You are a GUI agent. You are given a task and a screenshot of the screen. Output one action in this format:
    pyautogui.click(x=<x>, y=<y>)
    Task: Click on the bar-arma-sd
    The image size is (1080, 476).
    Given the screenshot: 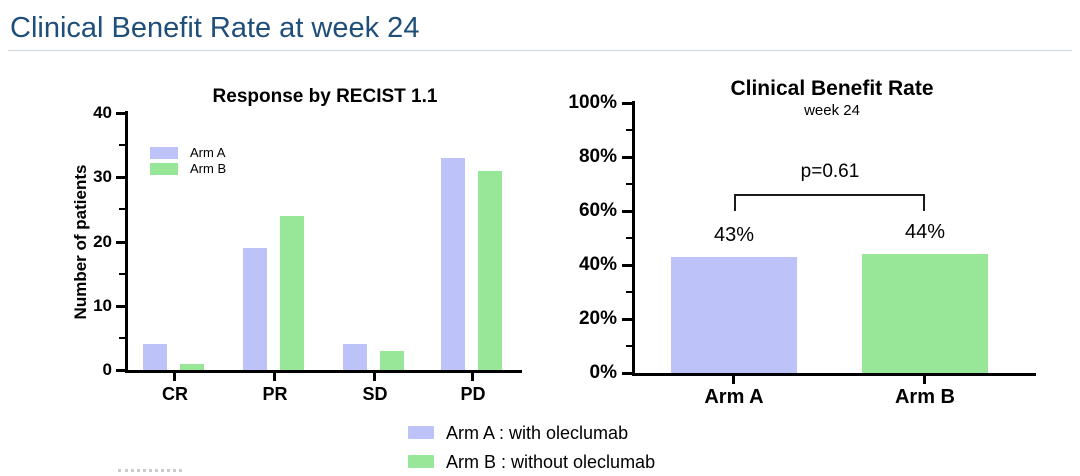 What is the action you would take?
    pyautogui.click(x=355, y=357)
    